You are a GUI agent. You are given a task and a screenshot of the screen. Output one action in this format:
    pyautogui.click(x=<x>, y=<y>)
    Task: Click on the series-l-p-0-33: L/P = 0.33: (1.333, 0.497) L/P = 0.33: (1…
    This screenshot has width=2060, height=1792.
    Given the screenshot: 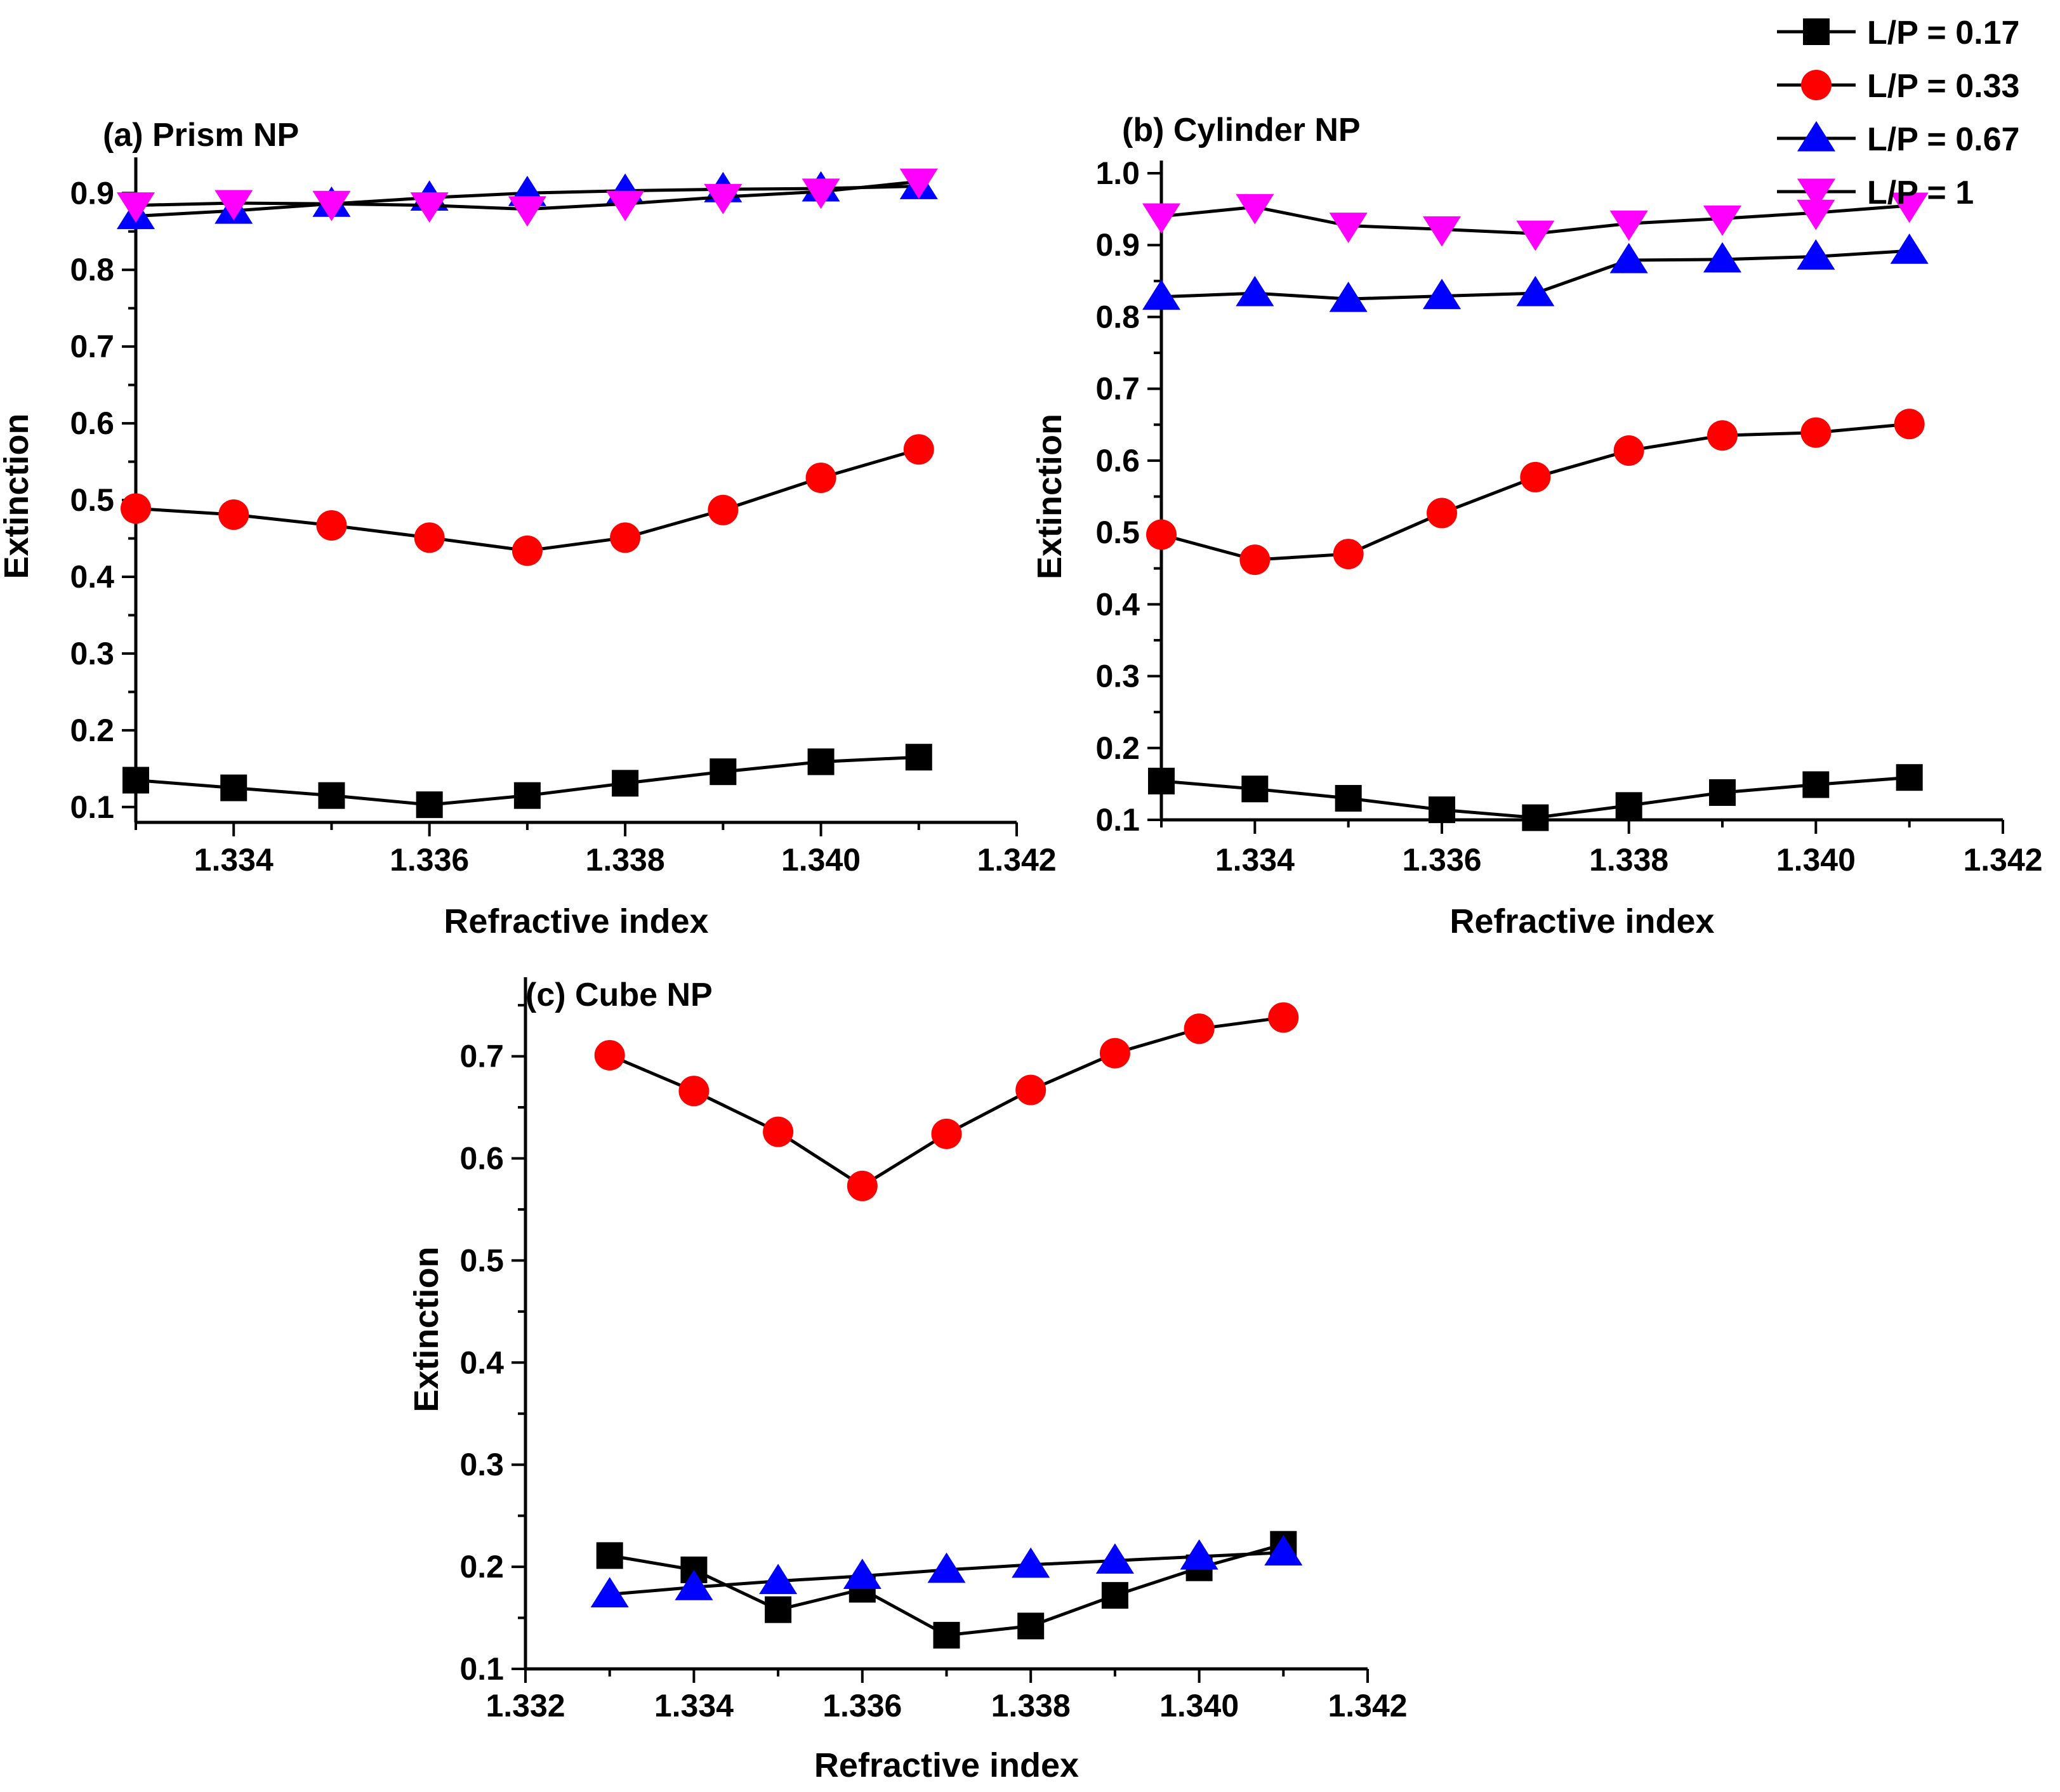 What is the action you would take?
    pyautogui.click(x=1536, y=493)
    